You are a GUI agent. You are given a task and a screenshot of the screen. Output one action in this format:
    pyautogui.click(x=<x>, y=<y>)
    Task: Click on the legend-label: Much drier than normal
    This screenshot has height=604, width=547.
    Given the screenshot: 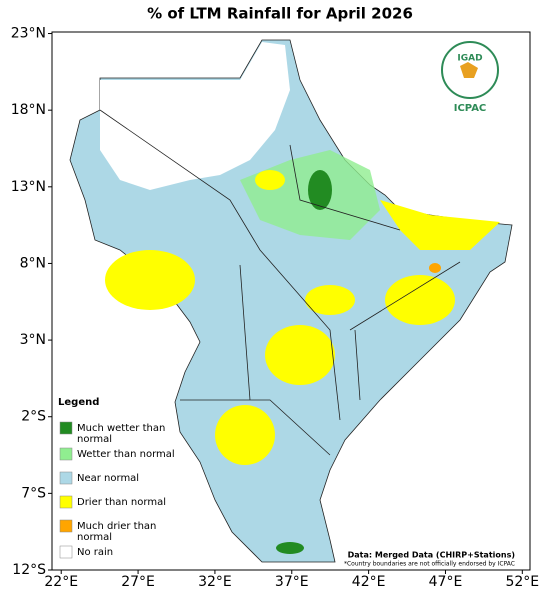 What is the action you would take?
    pyautogui.click(x=116, y=532)
    